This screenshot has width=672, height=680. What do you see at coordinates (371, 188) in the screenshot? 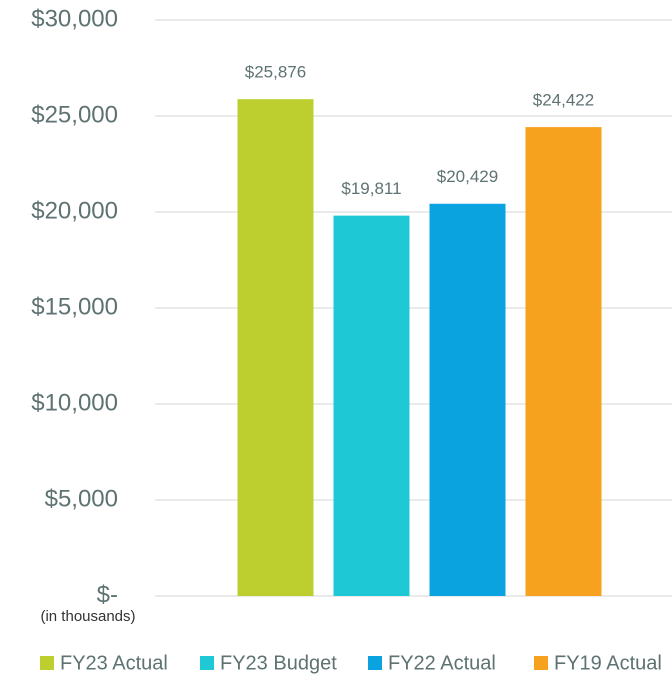
I see `data-label: $19,811` at bounding box center [371, 188].